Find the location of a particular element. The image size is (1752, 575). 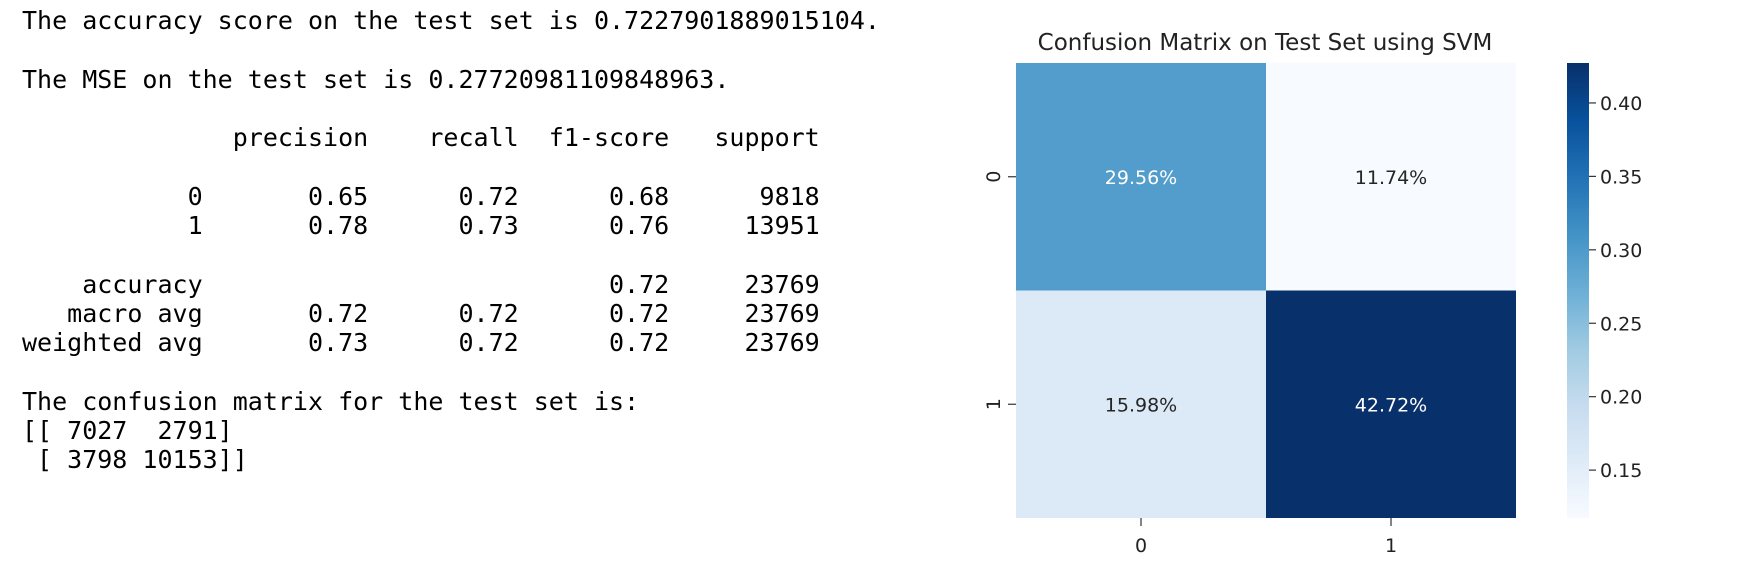

colorbar-tick-label: 0.20 is located at coordinates (1621, 398).